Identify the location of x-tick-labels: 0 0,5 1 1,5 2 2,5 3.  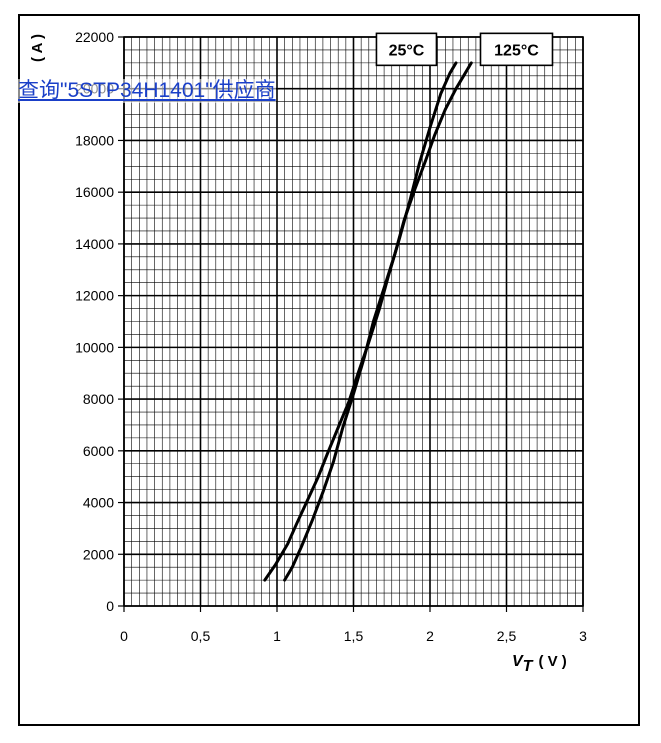
(353, 636).